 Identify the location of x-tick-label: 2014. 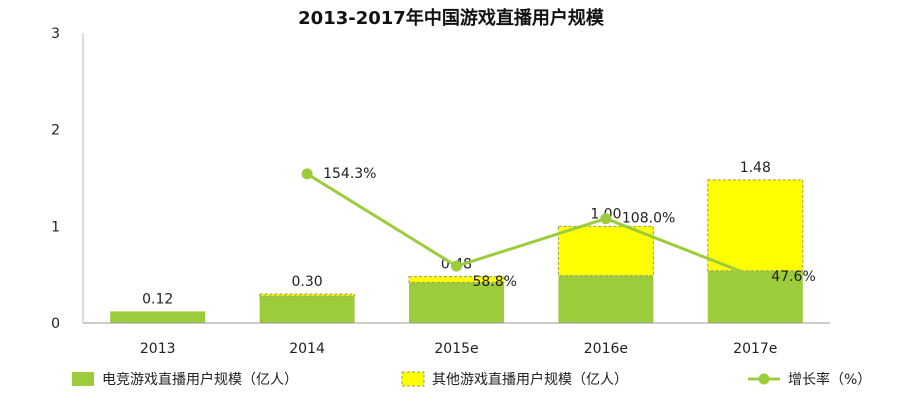
(307, 349).